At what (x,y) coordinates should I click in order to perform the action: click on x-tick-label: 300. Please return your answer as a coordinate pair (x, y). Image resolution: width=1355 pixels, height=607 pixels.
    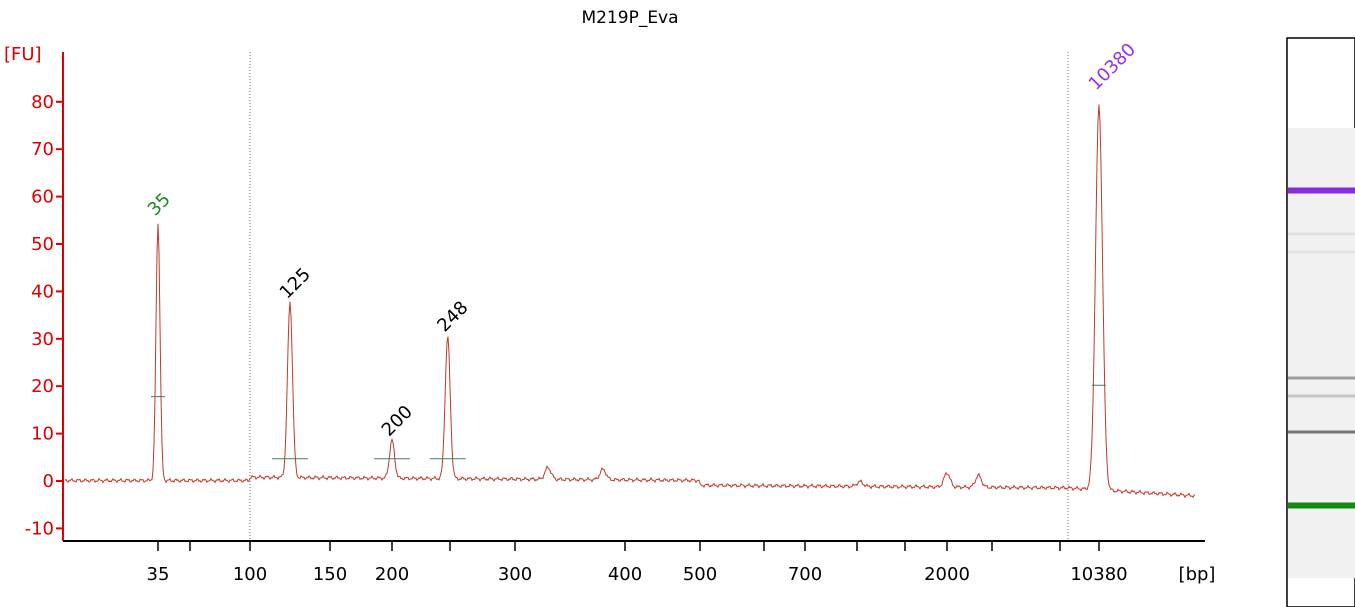
    Looking at the image, I should click on (515, 574).